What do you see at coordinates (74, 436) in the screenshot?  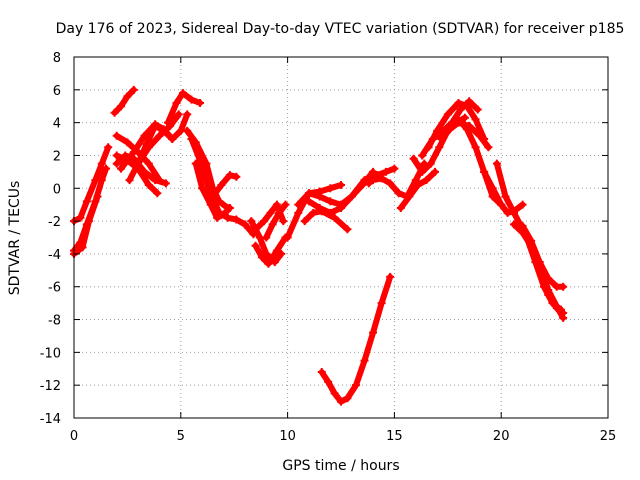 I see `x-tick-label: 0` at bounding box center [74, 436].